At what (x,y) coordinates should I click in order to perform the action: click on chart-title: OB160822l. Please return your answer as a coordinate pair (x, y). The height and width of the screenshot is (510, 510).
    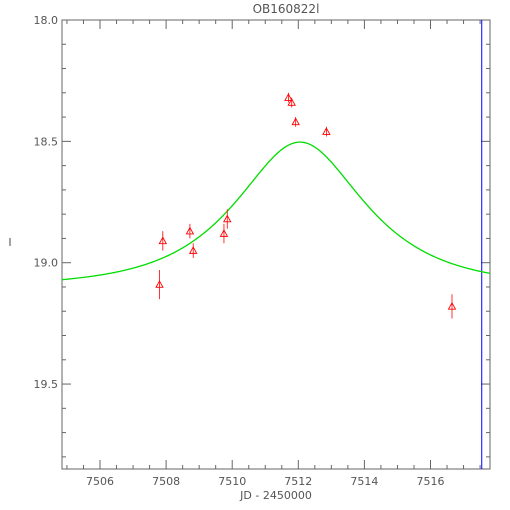
    Looking at the image, I should click on (286, 9).